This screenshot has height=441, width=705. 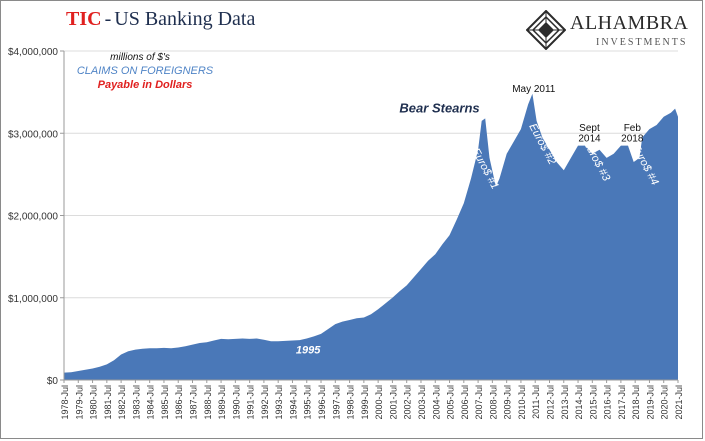 I want to click on x-tick-label: 1986-Jul, so click(x=179, y=402).